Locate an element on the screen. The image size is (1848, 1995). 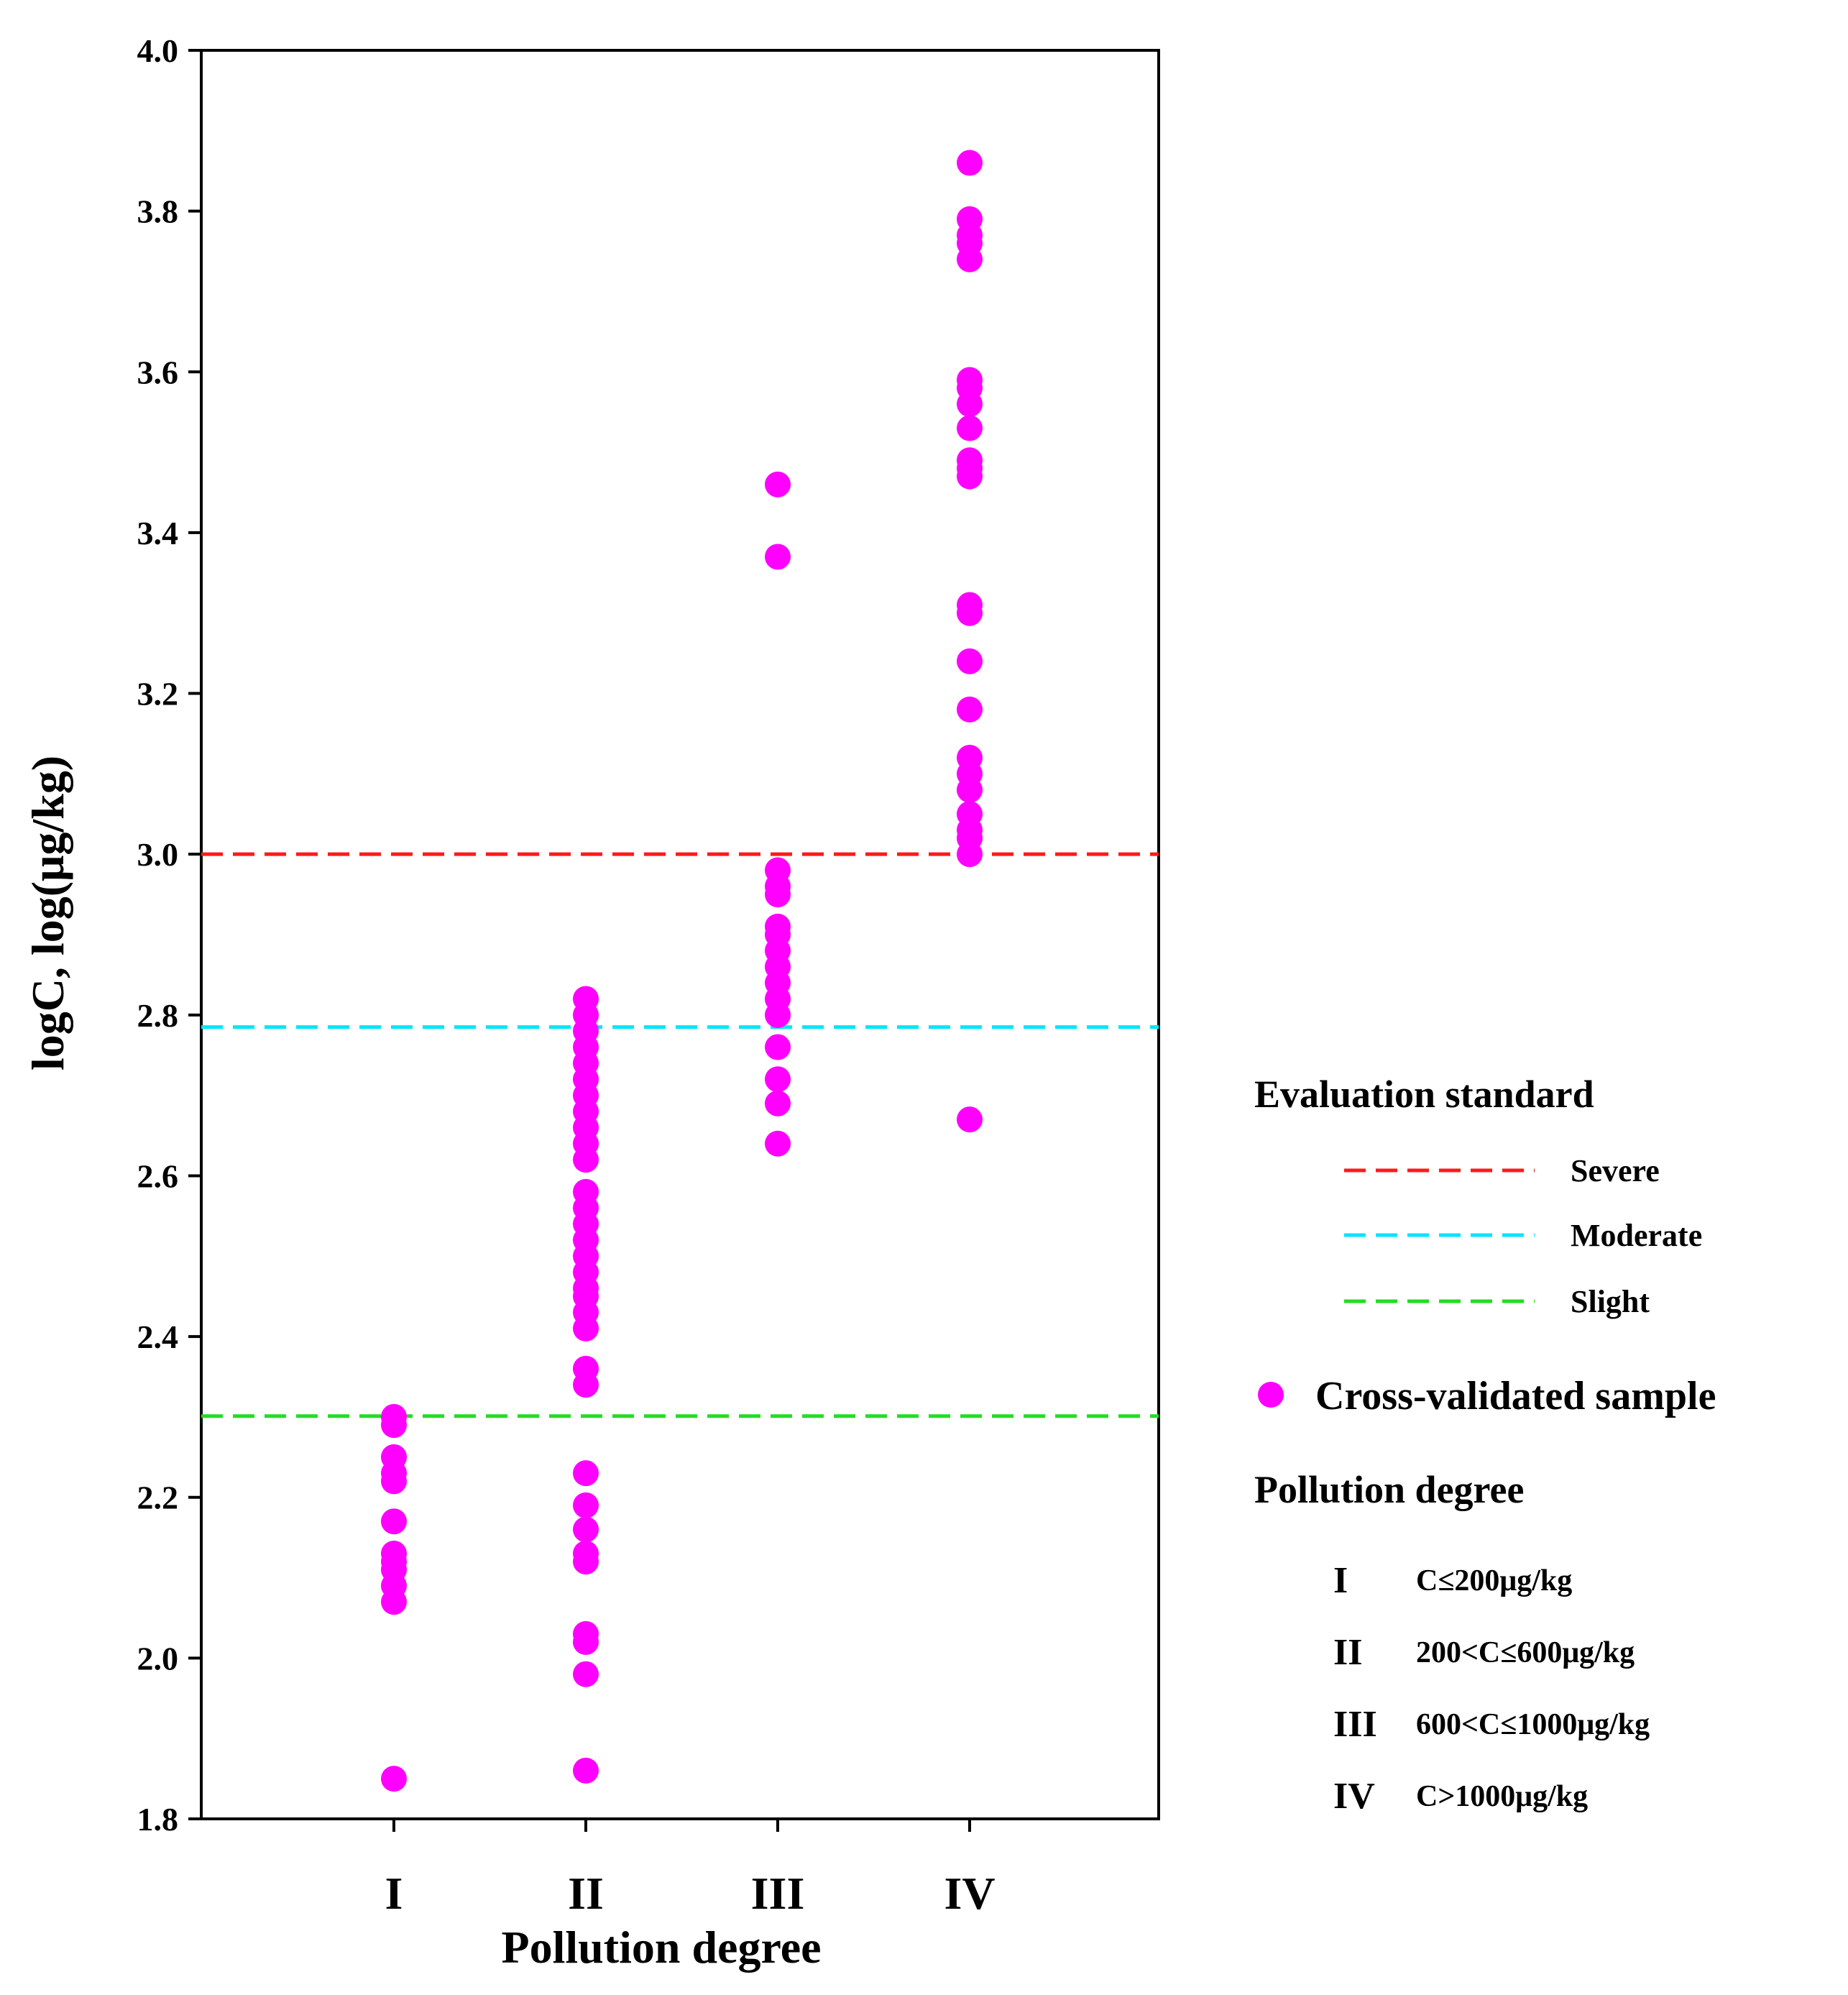
y-tick-label: 3.8 is located at coordinates (158, 211).